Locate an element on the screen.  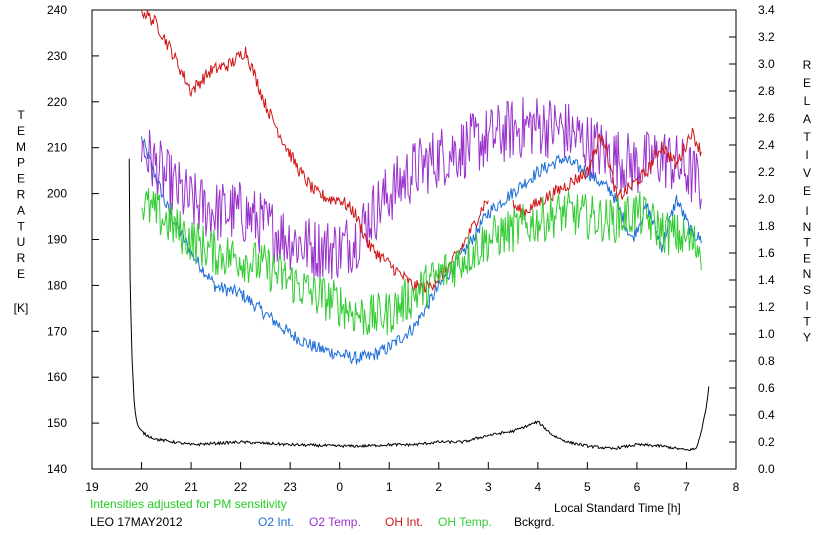
right-tick-label: 2.6 is located at coordinates (766, 118).